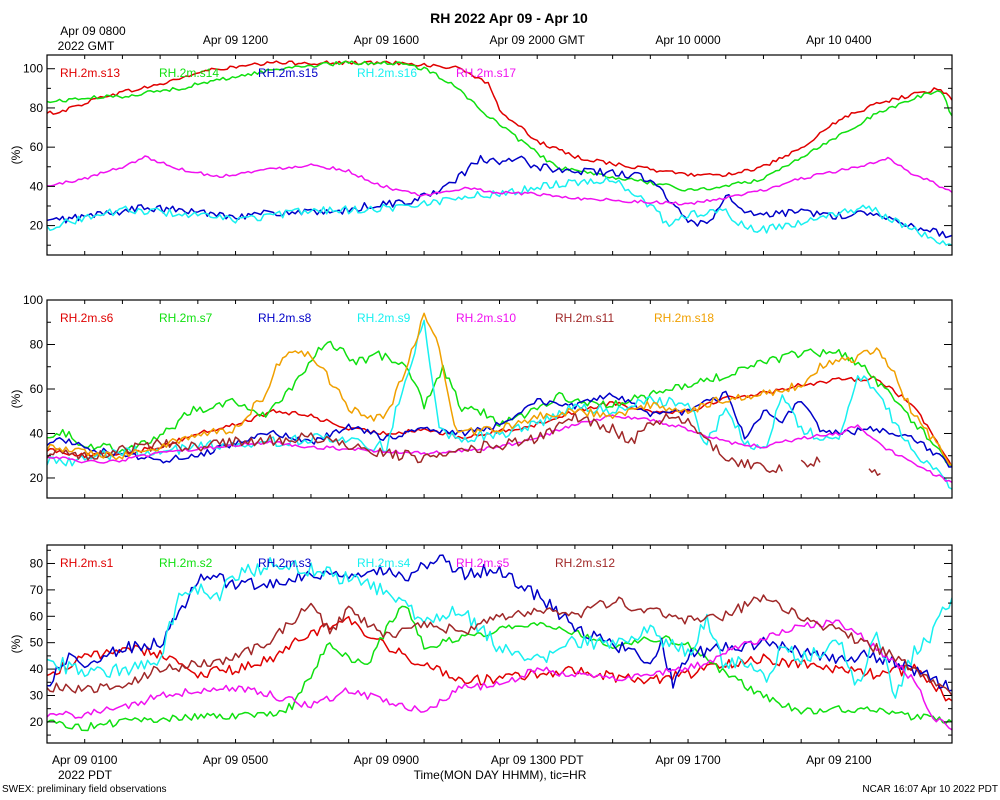  I want to click on series-line-RH.2m.s5, so click(499, 675).